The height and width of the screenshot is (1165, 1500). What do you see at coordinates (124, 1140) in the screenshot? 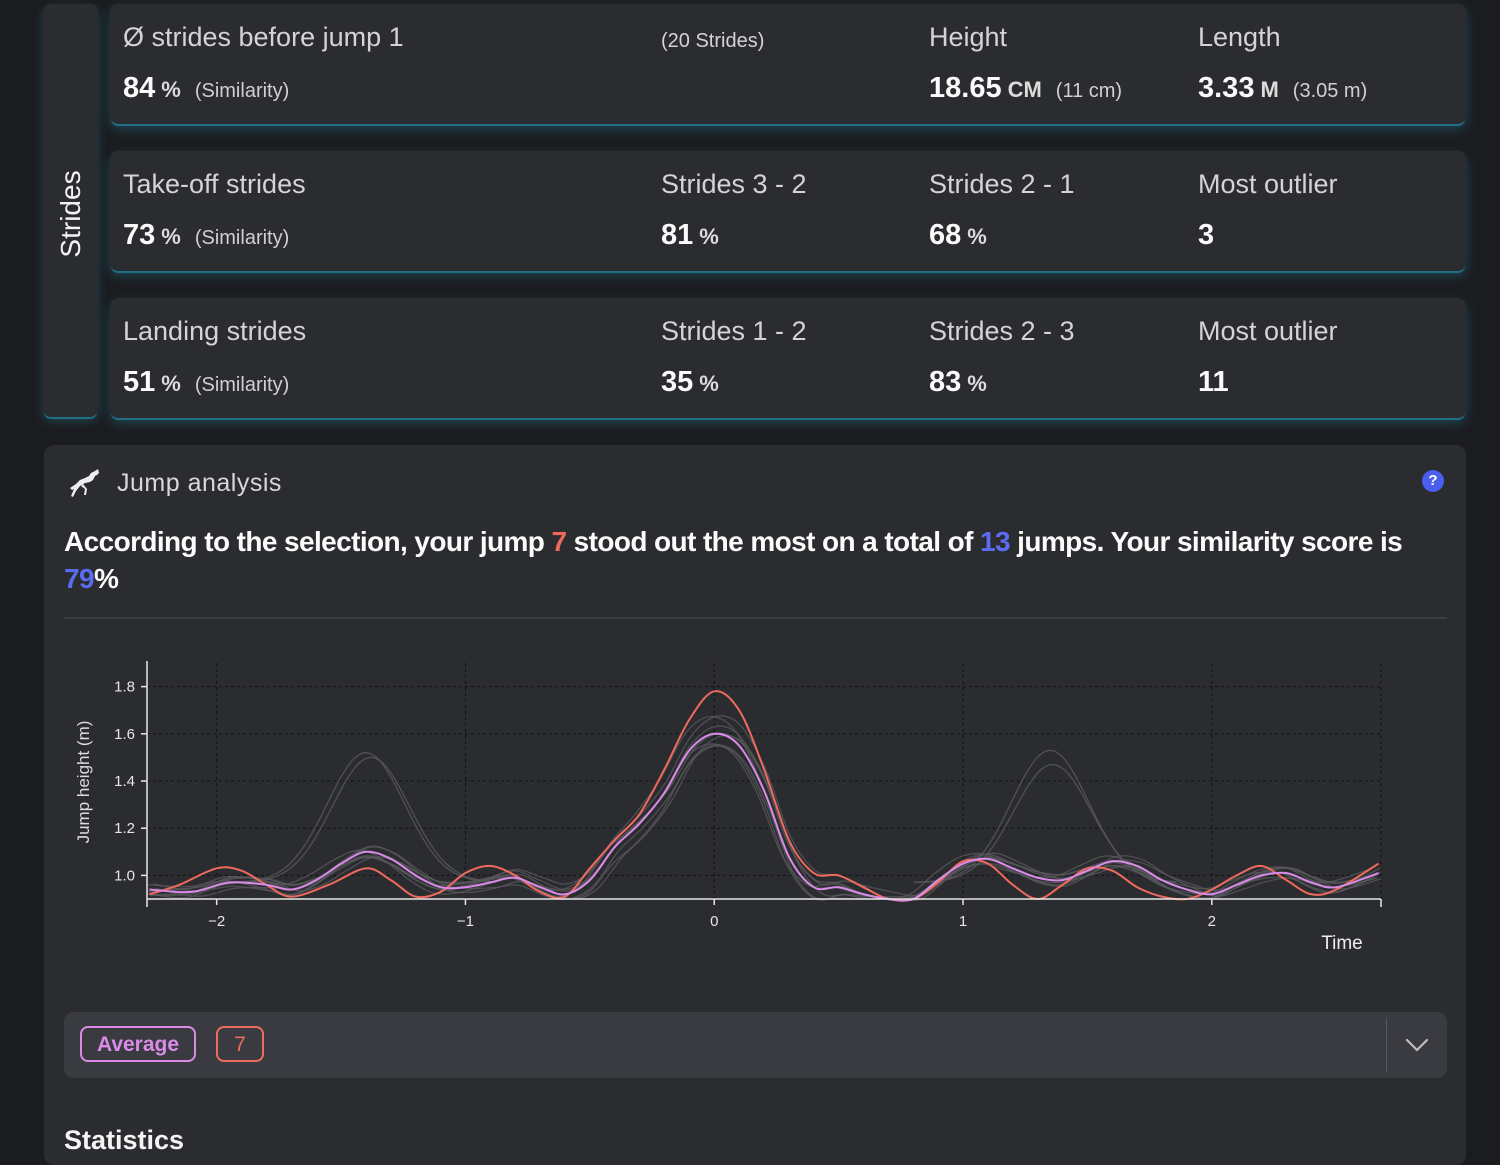
I see `statistics-heading: Statistics` at bounding box center [124, 1140].